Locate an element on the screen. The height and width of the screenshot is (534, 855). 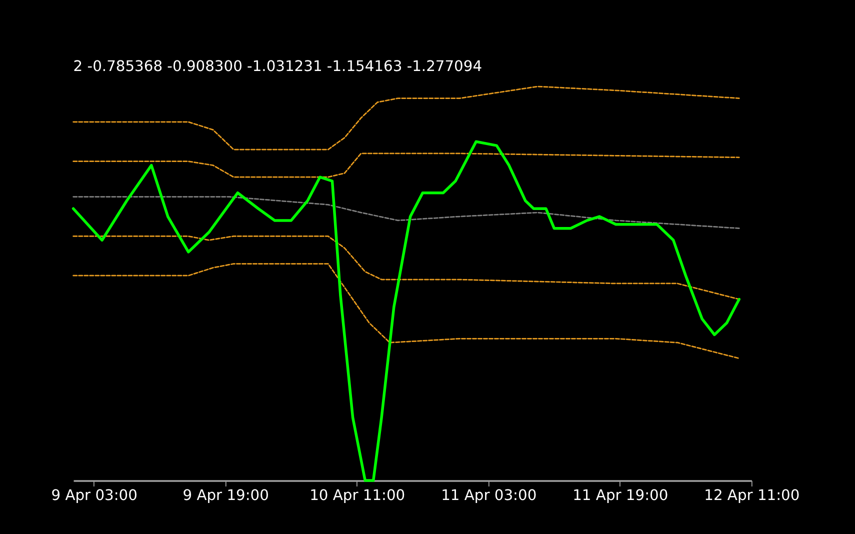
x-tick-label: 11 Apr 03:00 is located at coordinates (489, 495).